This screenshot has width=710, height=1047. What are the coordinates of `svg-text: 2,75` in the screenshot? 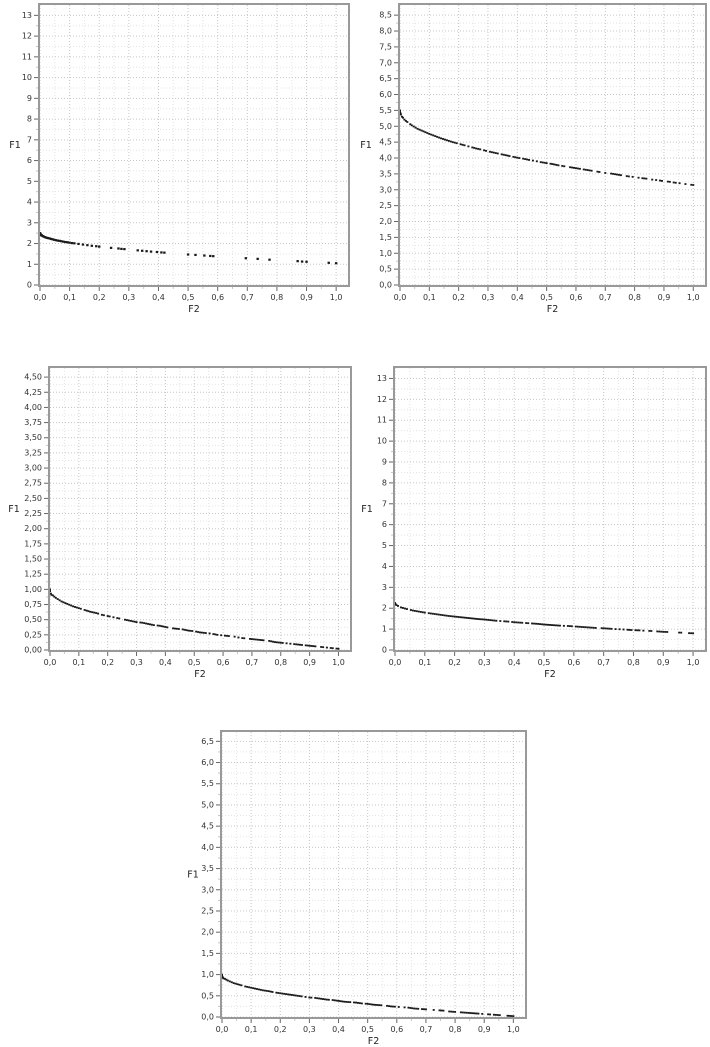 It's located at (33, 483).